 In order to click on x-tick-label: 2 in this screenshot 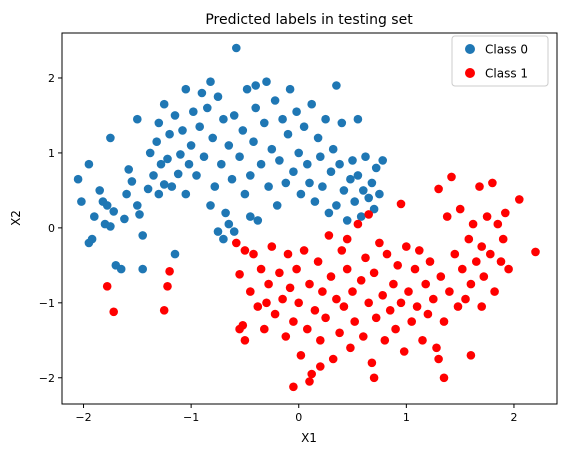, I will do `click(513, 417)`.